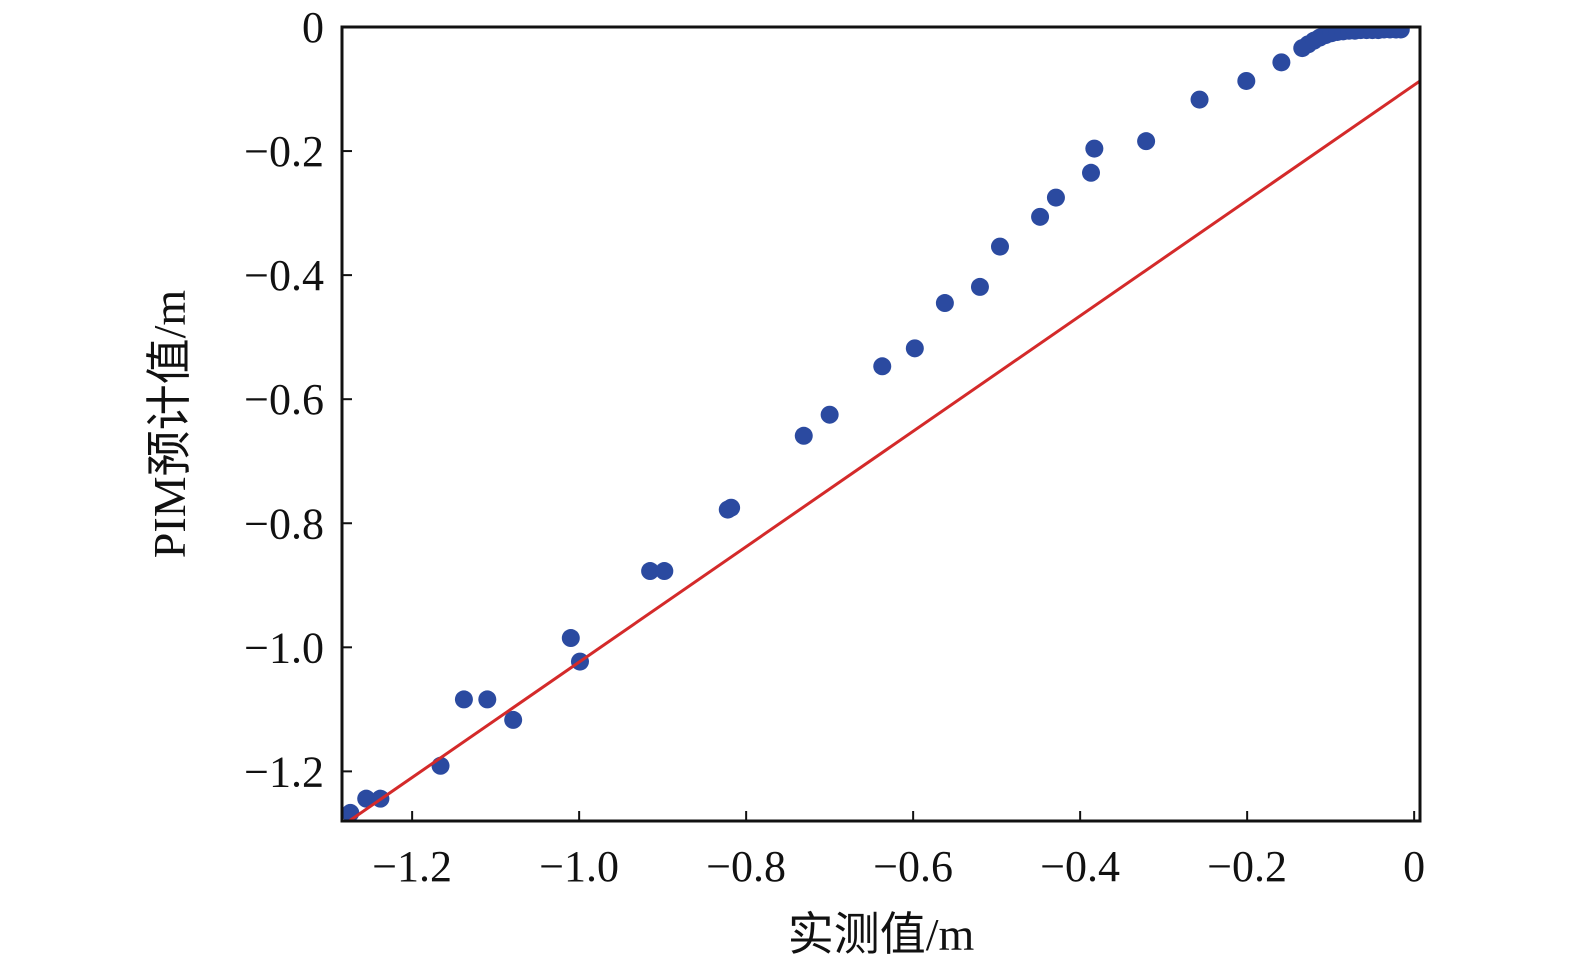  I want to click on x-tick-label: −0.8, so click(746, 866).